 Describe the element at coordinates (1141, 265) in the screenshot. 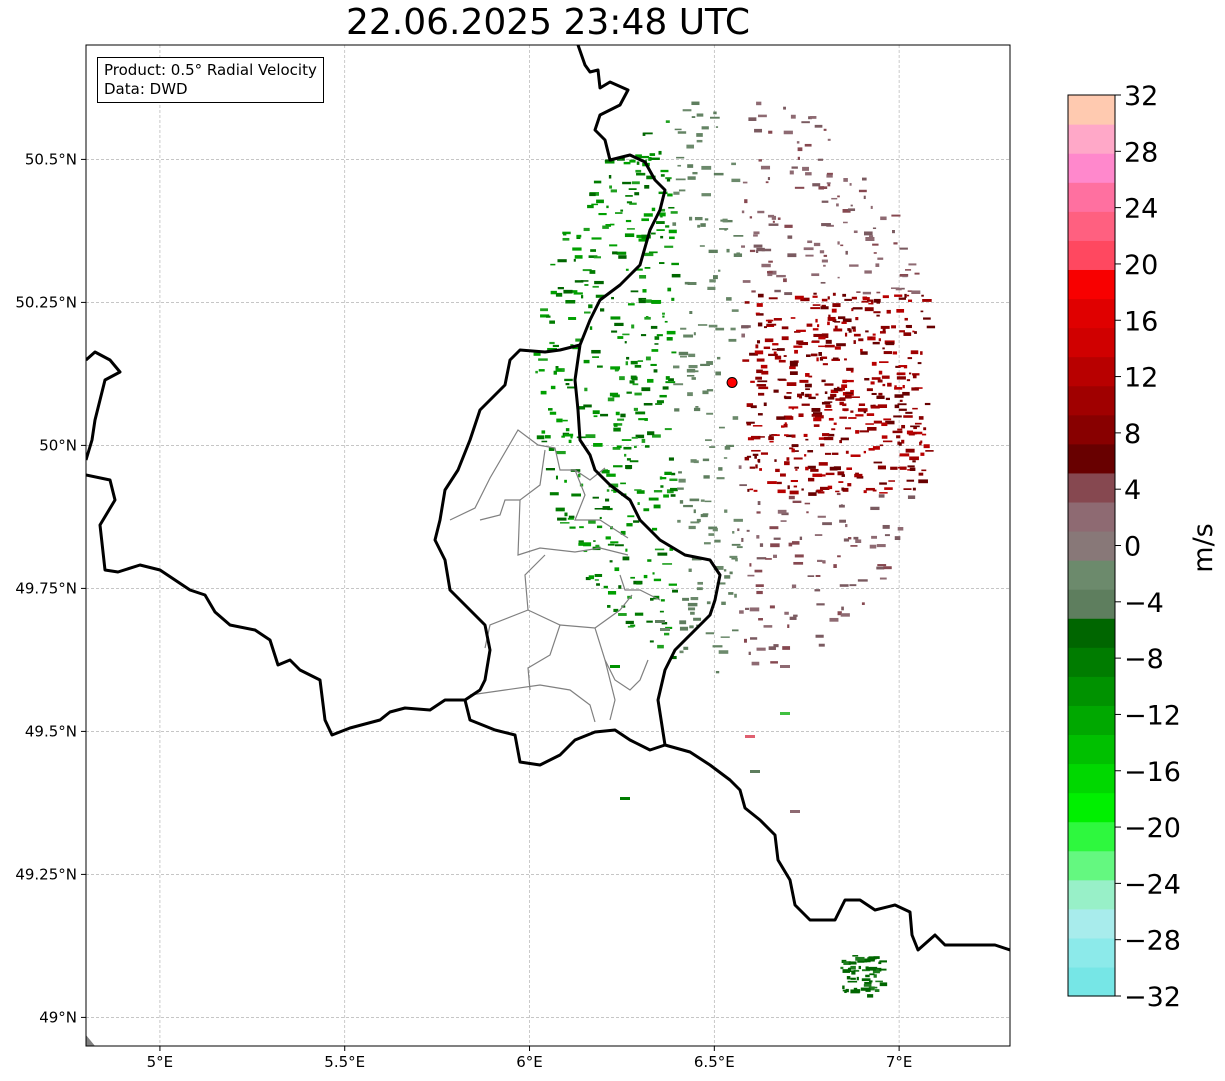

I see `colorbar-tick-label: 20` at that location.